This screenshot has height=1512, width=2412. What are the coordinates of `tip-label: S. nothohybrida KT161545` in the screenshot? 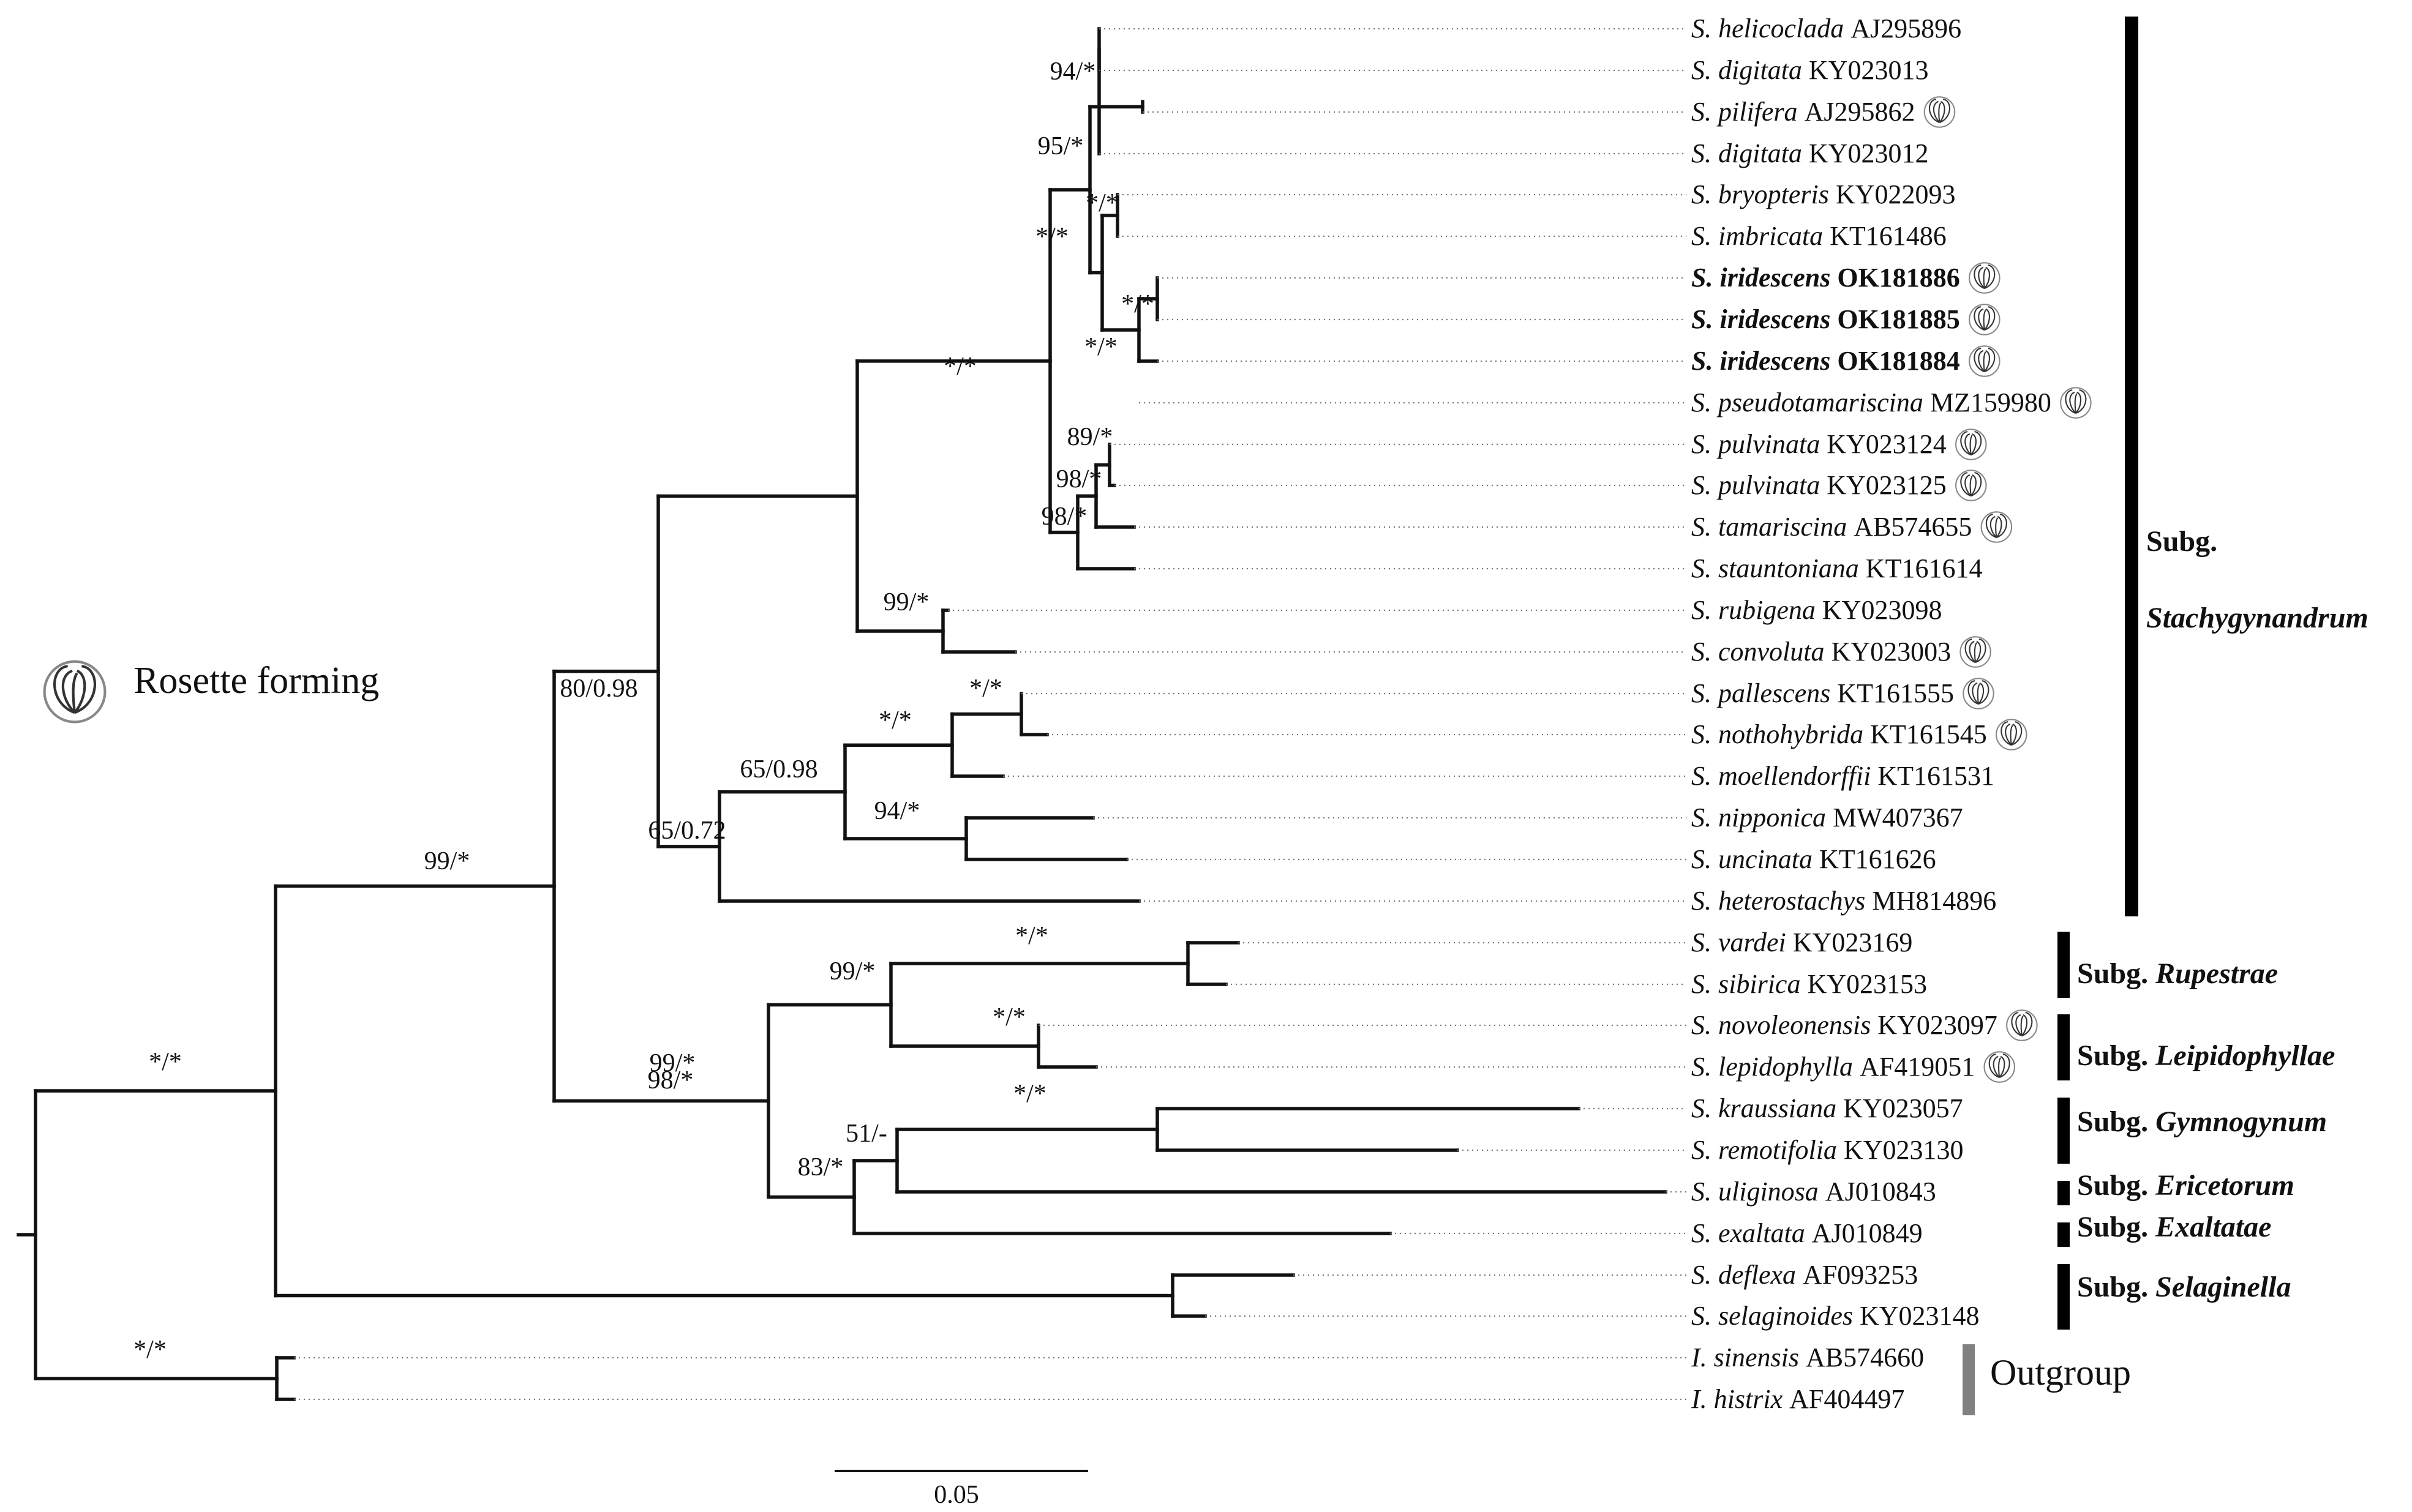 It's located at (1839, 734).